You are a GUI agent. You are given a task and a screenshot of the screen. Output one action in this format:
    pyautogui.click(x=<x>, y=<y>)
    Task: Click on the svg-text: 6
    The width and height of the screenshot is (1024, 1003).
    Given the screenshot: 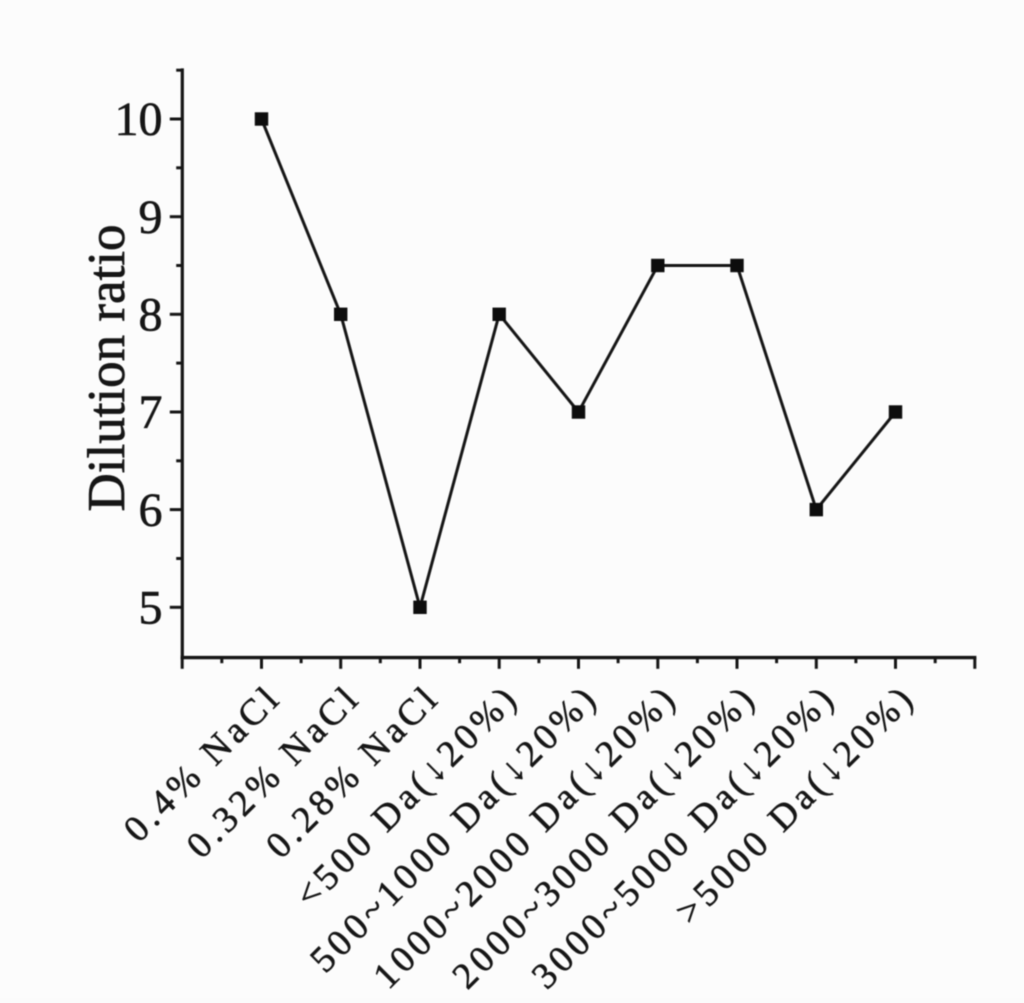 What is the action you would take?
    pyautogui.click(x=151, y=510)
    